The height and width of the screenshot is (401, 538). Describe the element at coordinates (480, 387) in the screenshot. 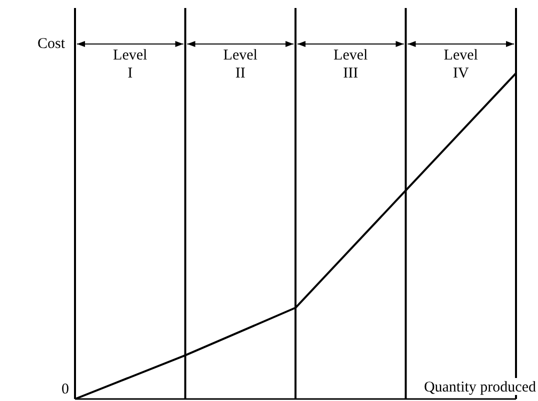

I see `x-axis-title: Quantity produced` at that location.